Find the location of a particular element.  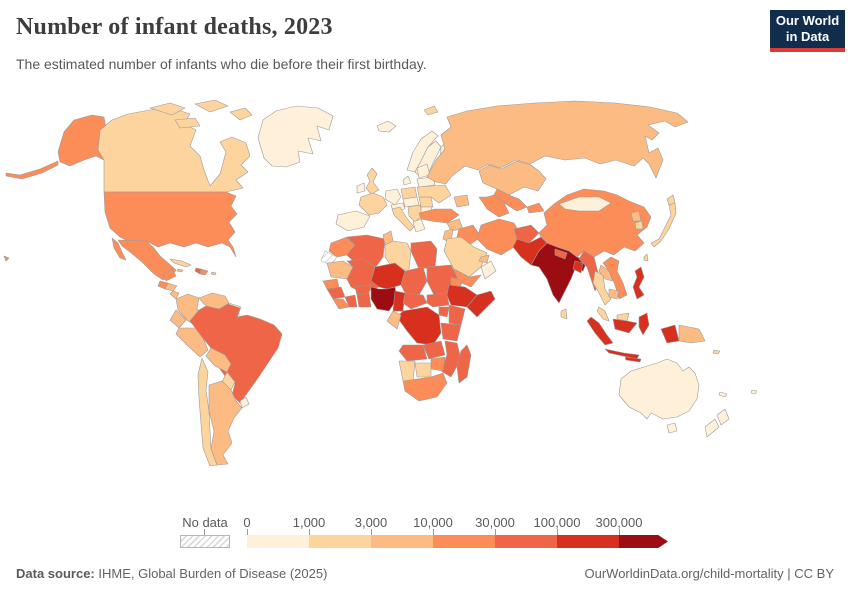

owid-logo: Our World in Data is located at coordinates (807, 31).